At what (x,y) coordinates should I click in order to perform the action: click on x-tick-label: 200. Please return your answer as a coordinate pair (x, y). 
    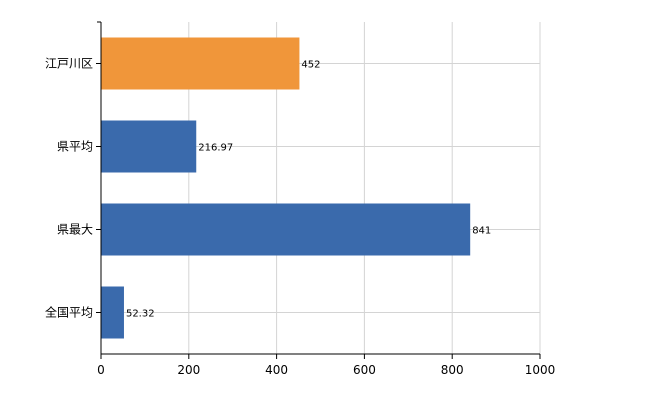
    Looking at the image, I should click on (188, 370).